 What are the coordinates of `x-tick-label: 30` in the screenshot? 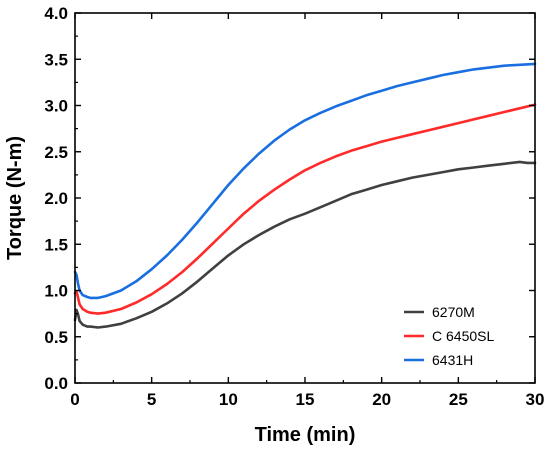 It's located at (535, 399).